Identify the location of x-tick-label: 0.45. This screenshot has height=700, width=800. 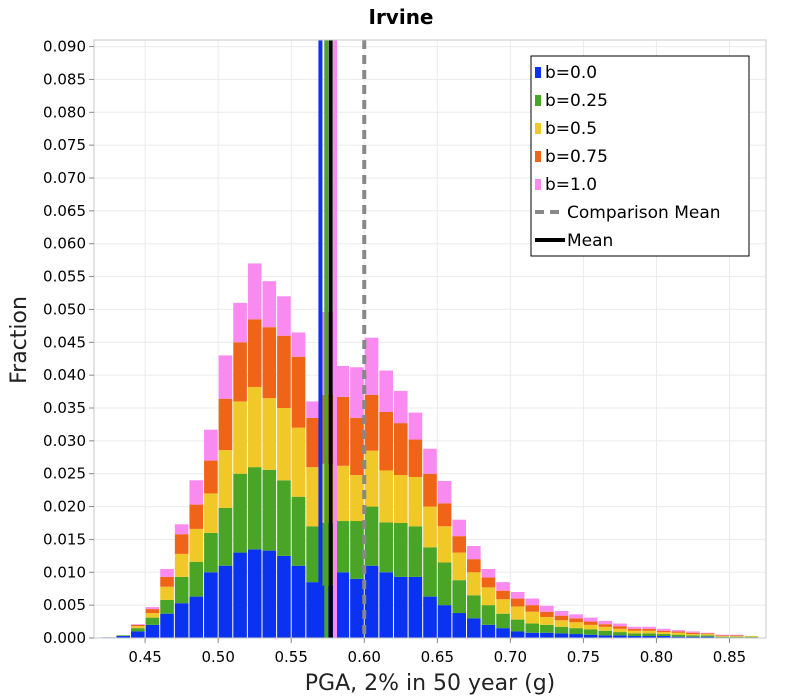
(144, 657).